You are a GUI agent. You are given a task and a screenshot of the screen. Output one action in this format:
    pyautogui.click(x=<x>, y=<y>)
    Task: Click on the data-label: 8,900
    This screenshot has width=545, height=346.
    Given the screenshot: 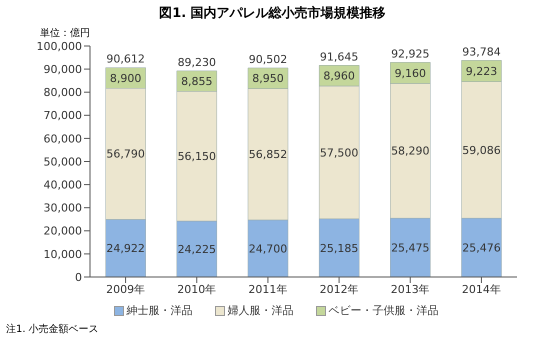 What is the action you would take?
    pyautogui.click(x=126, y=78)
    